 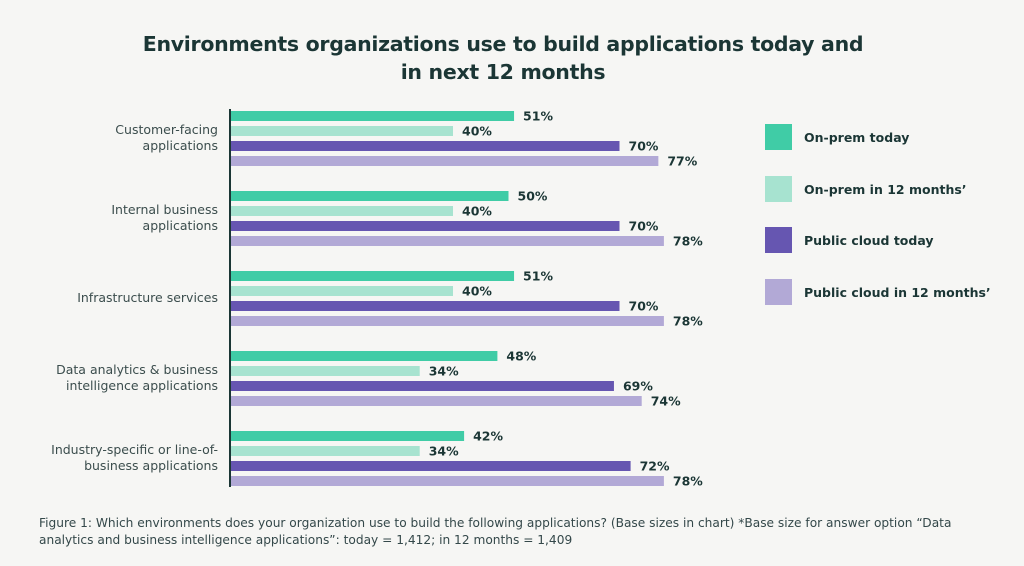 I want to click on category-label: Customer-facing applications, so click(x=166, y=138).